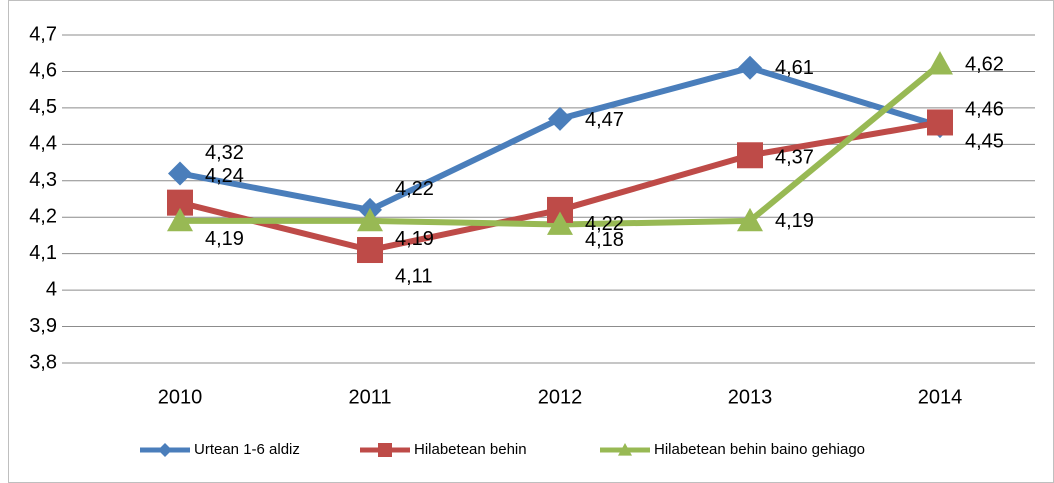 Image resolution: width=1054 pixels, height=483 pixels. I want to click on data-label: 4,62, so click(984, 64).